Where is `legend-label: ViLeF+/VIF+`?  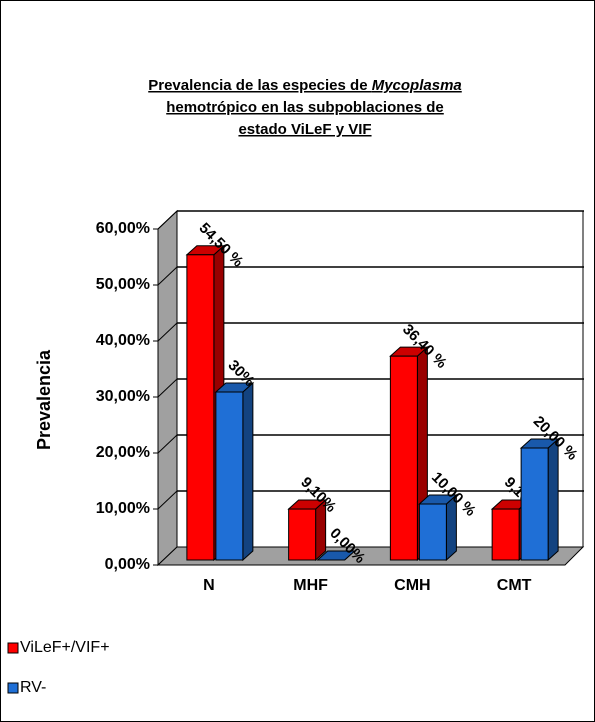
legend-label: ViLeF+/VIF+ is located at coordinates (65, 647).